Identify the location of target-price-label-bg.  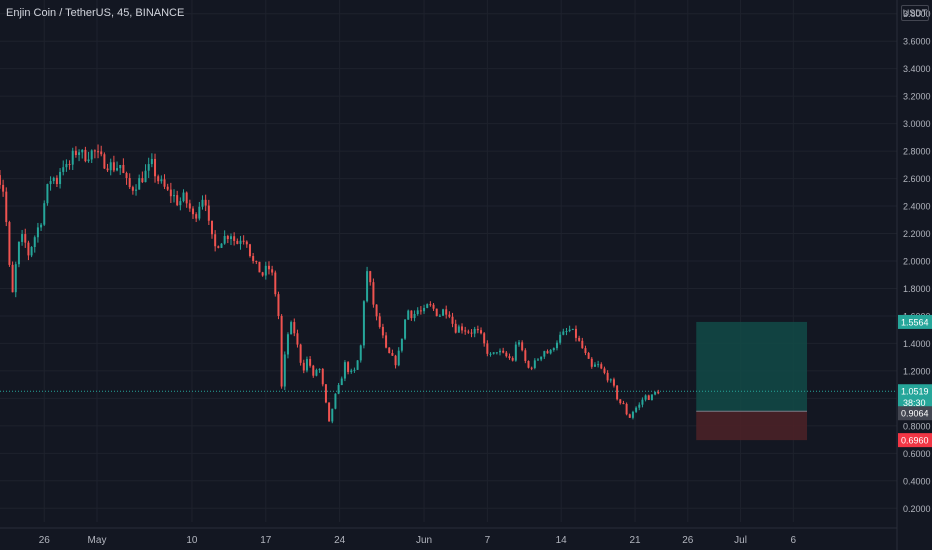
(915, 321).